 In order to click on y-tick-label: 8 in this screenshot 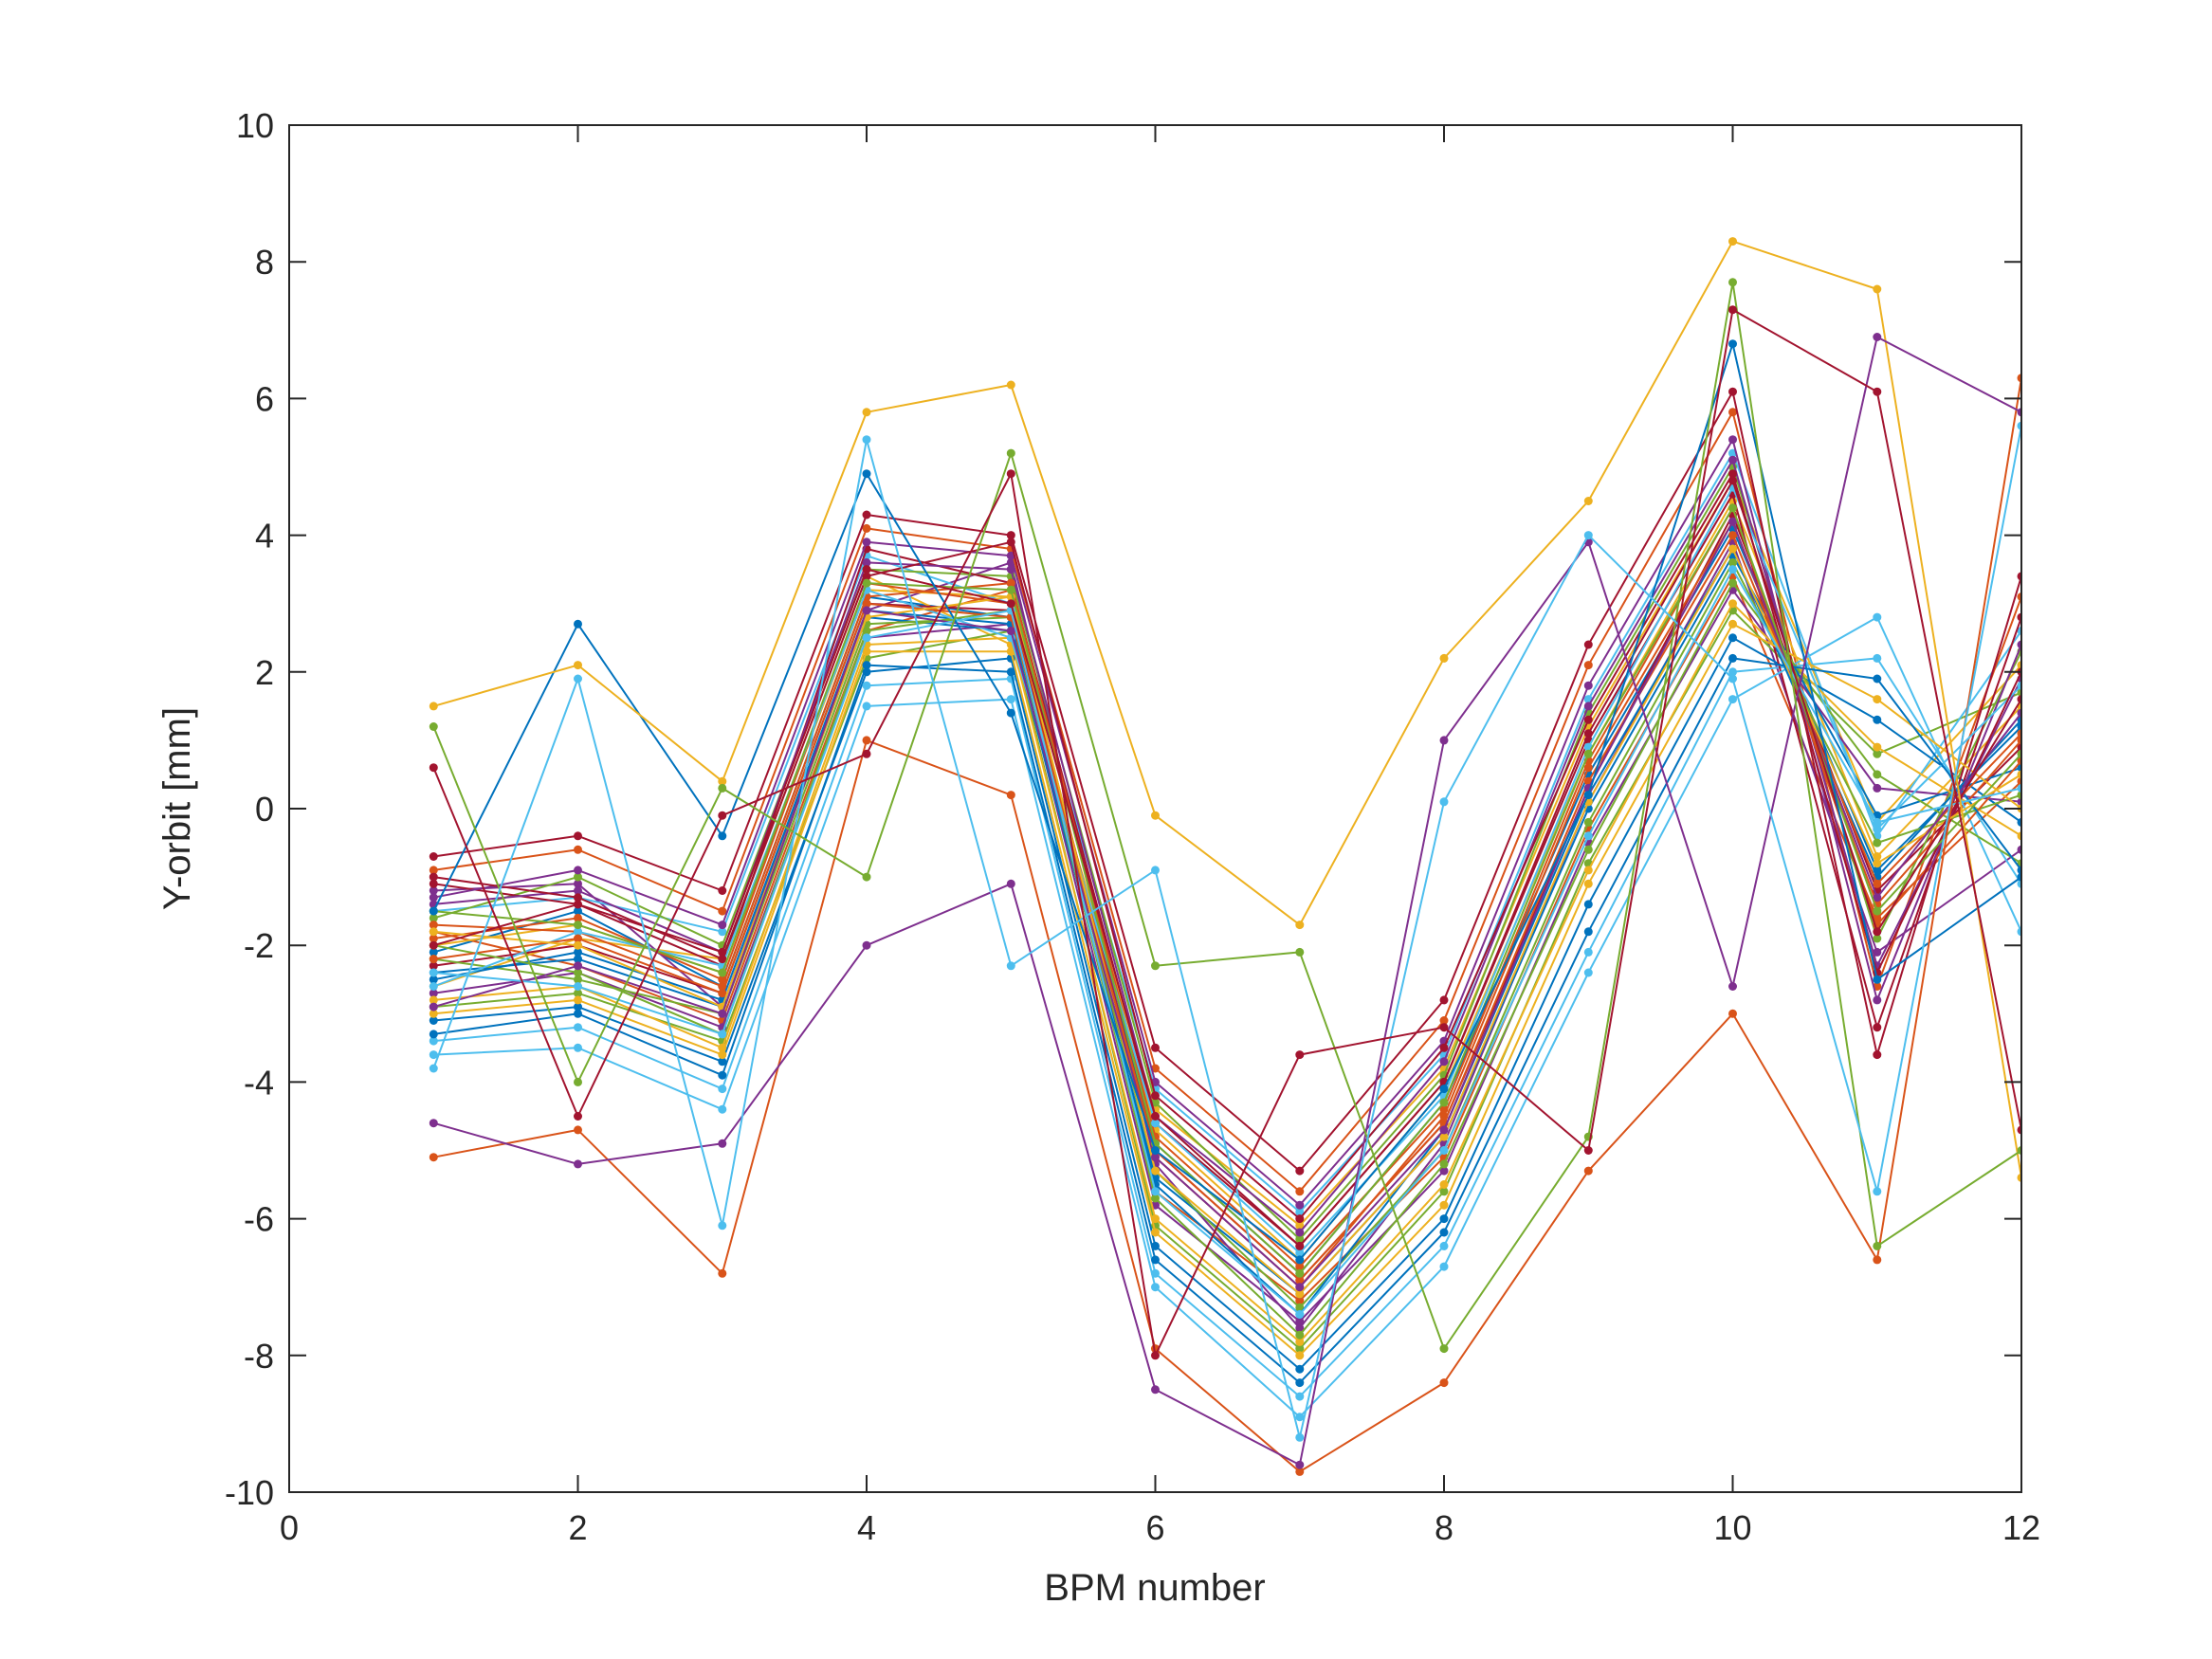, I will do `click(264, 262)`.